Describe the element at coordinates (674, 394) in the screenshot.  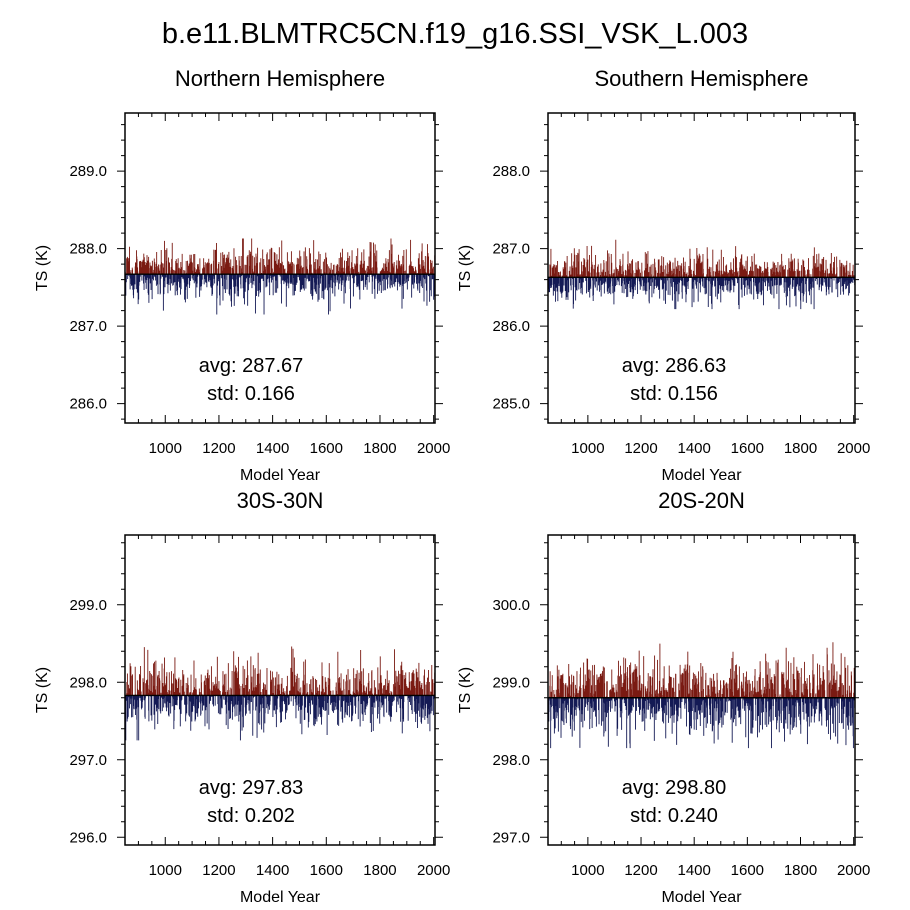
I see `std-annotation: std: 0.156` at that location.